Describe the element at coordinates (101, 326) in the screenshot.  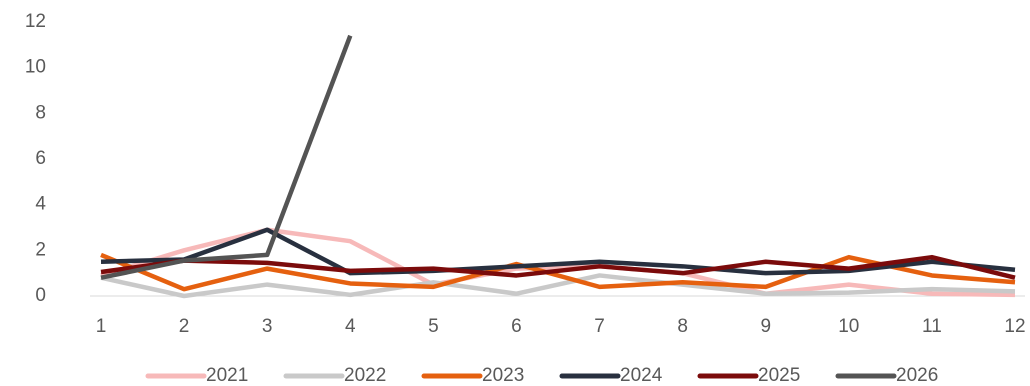
I see `x-tick-label: 1` at that location.